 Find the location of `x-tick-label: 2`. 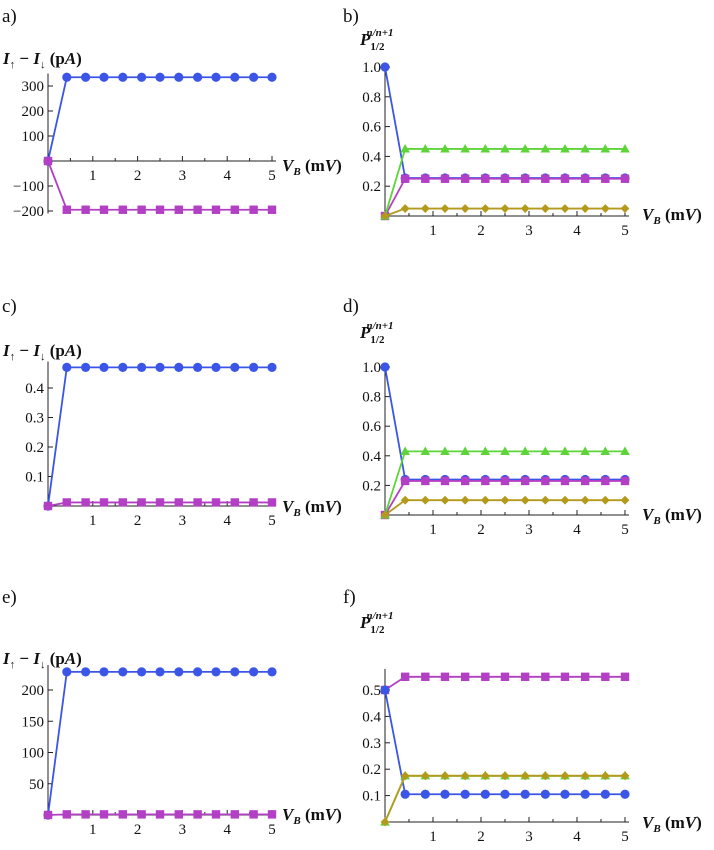

x-tick-label: 2 is located at coordinates (481, 530).